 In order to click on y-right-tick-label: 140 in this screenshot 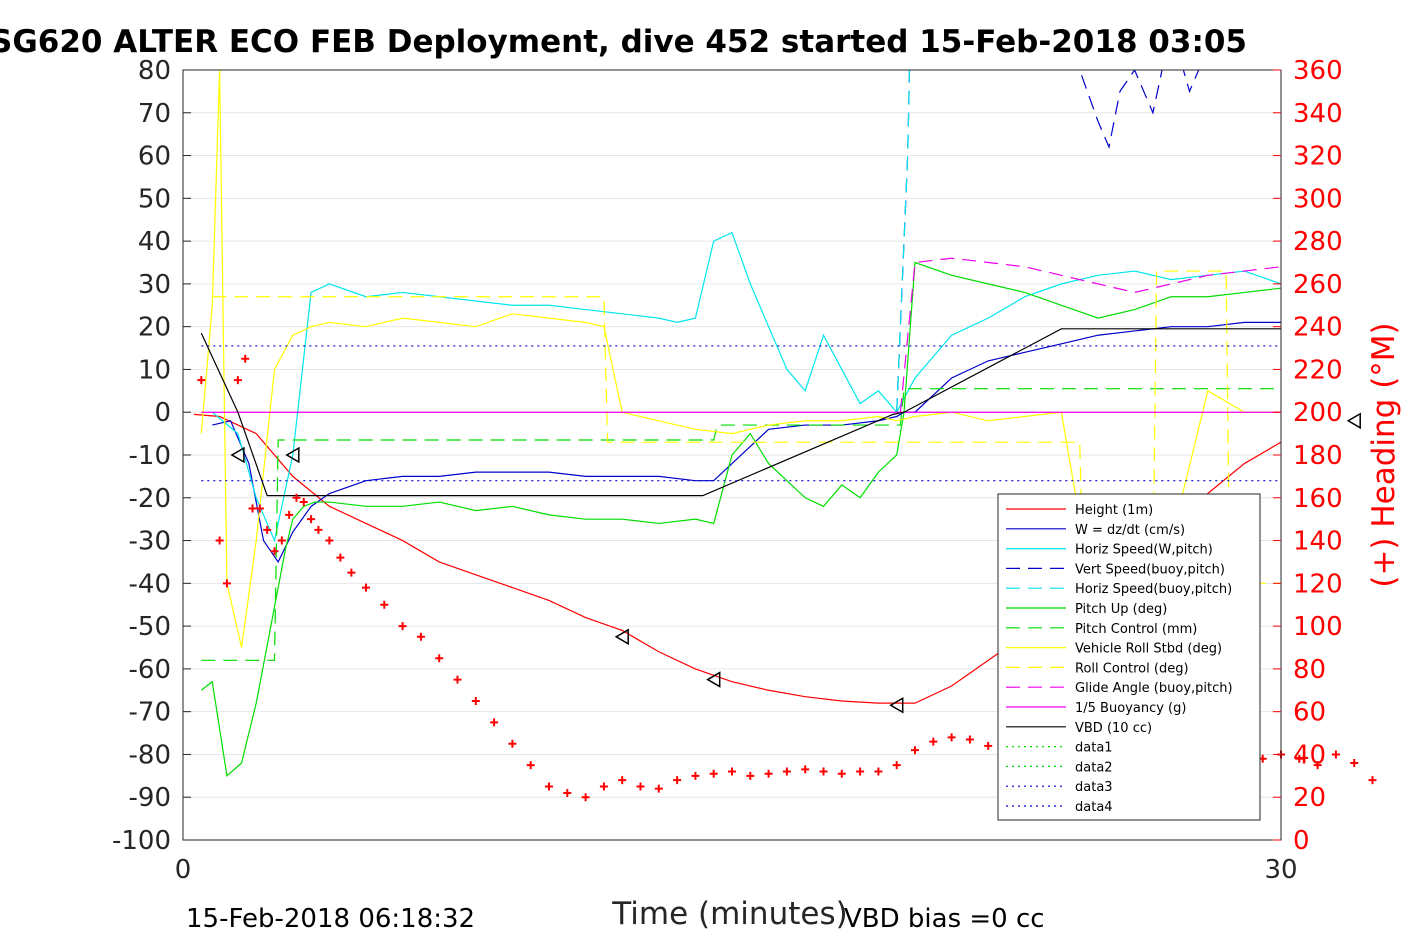, I will do `click(1318, 542)`.